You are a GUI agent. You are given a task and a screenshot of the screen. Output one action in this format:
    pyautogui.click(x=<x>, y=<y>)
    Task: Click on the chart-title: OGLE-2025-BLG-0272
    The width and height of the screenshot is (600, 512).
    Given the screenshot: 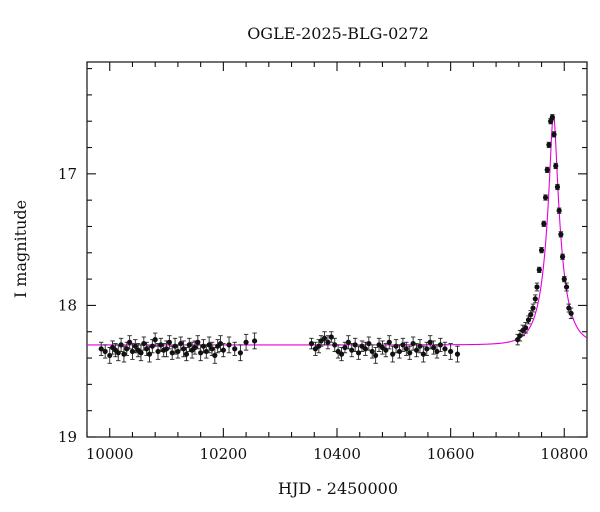 What is the action you would take?
    pyautogui.click(x=338, y=33)
    